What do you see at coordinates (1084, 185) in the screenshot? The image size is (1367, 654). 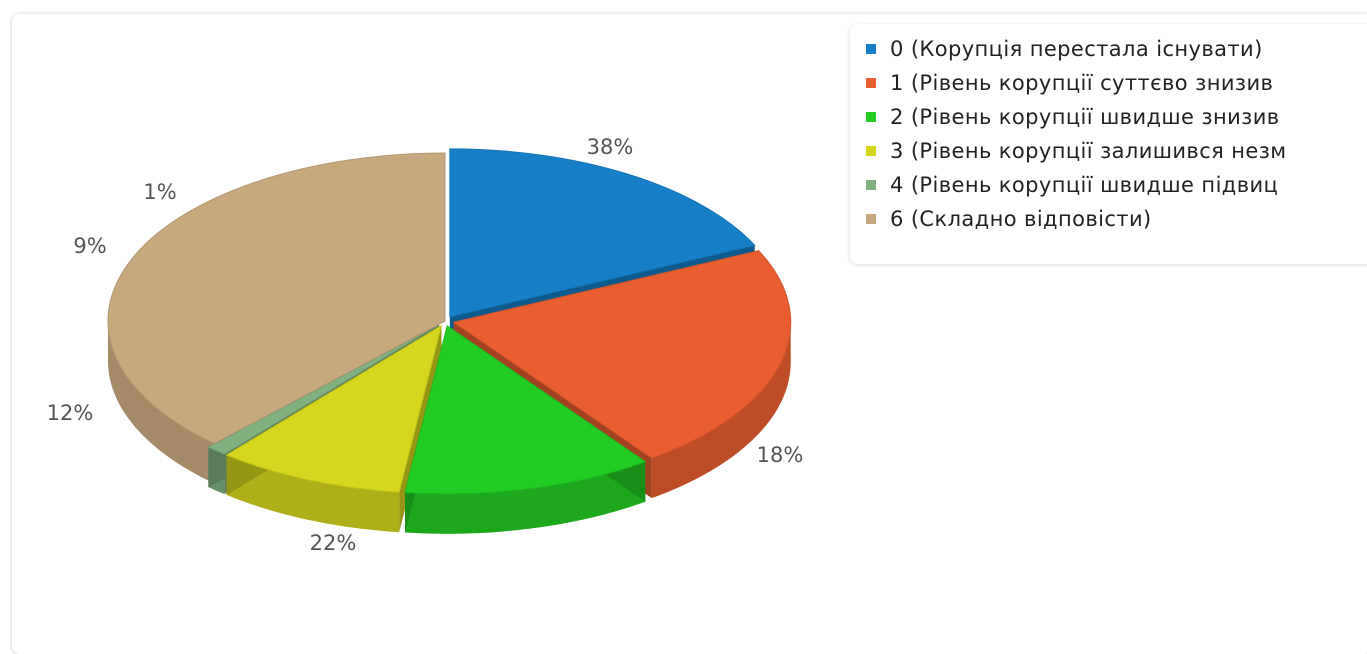 I see `legend-label: 4 (Рівень корупції швидше підвиц` at bounding box center [1084, 185].